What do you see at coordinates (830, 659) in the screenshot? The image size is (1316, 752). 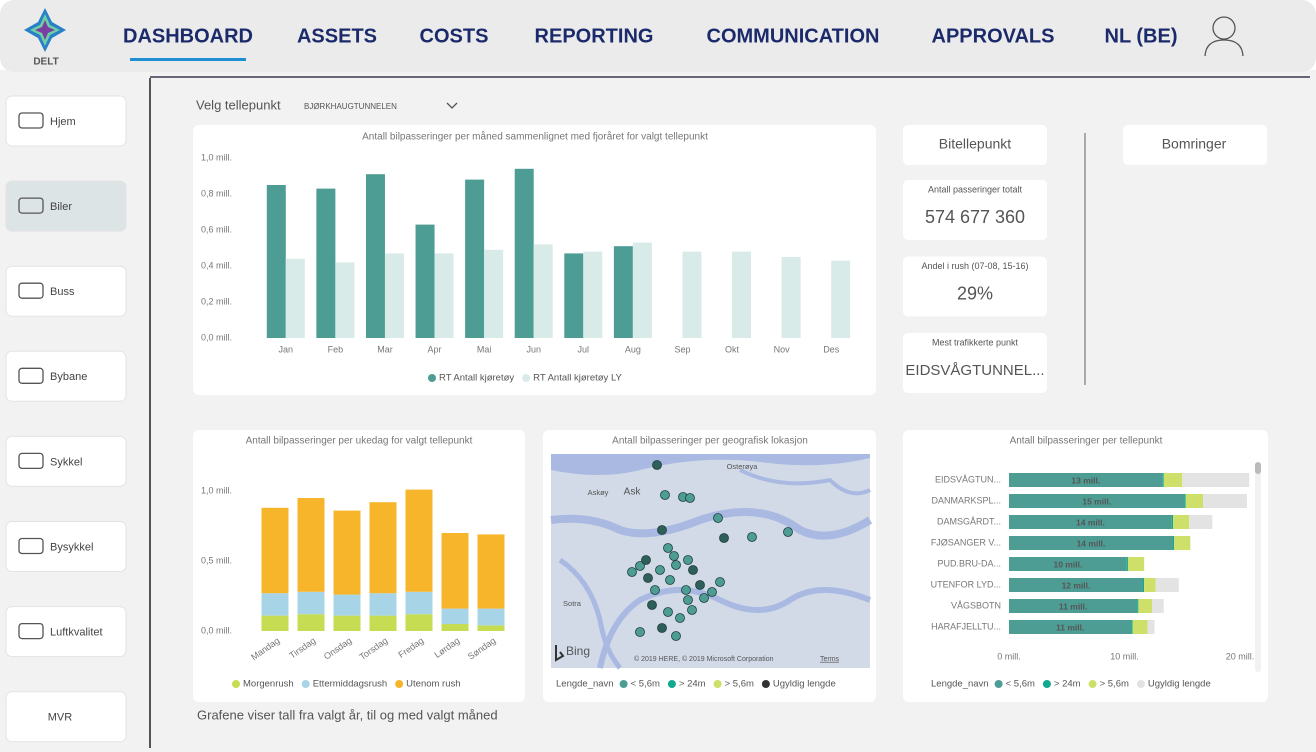 I see `map-terms: Terms` at bounding box center [830, 659].